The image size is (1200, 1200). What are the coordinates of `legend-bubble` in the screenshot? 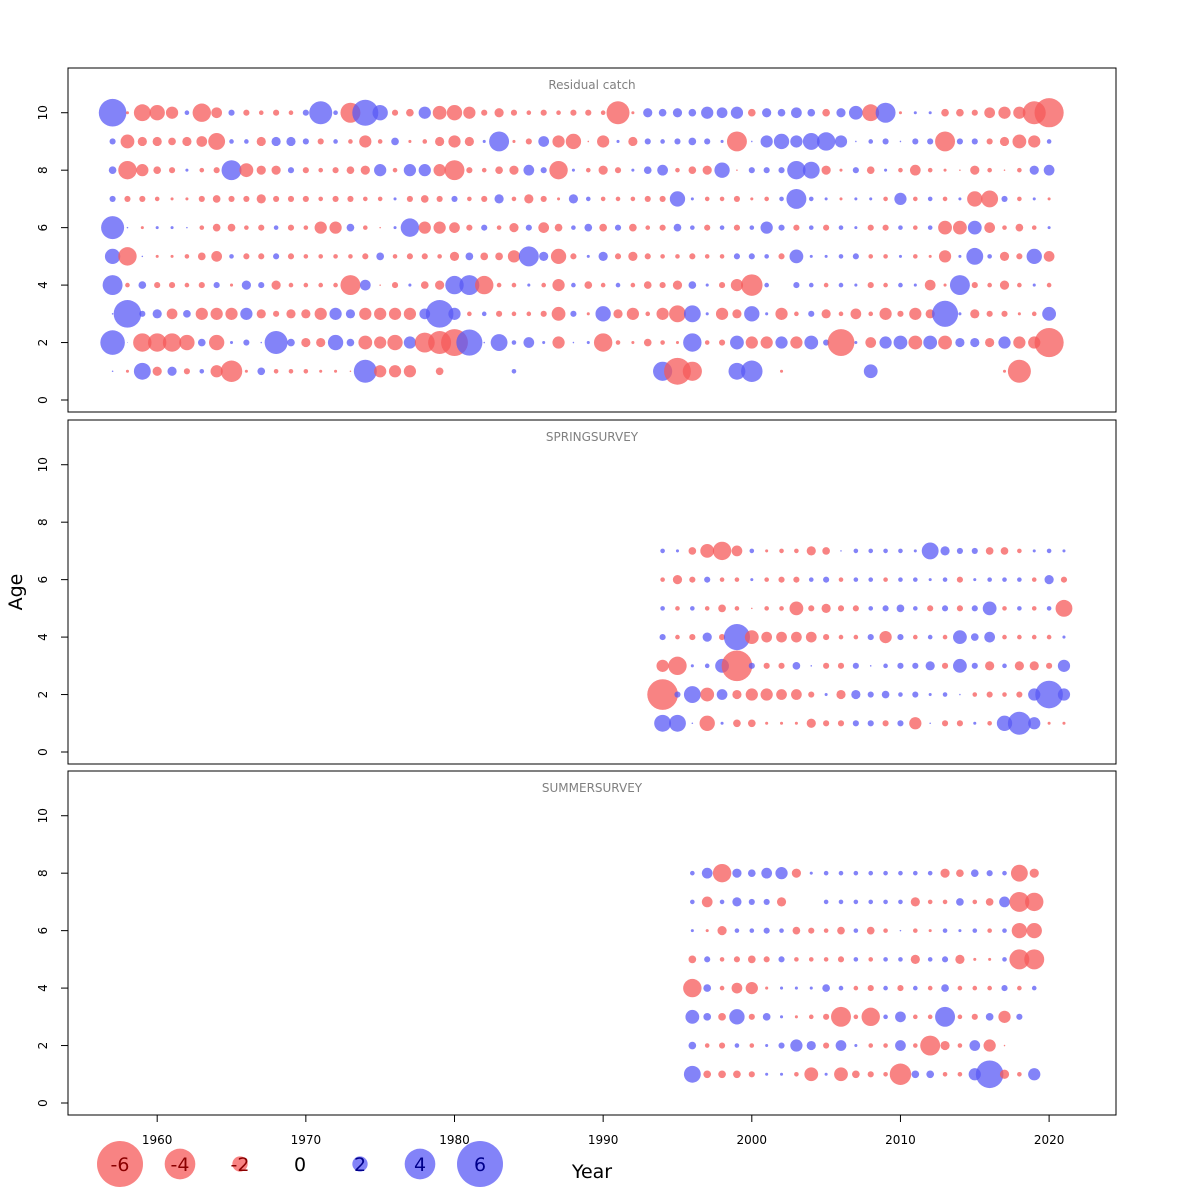 It's located at (360, 1164).